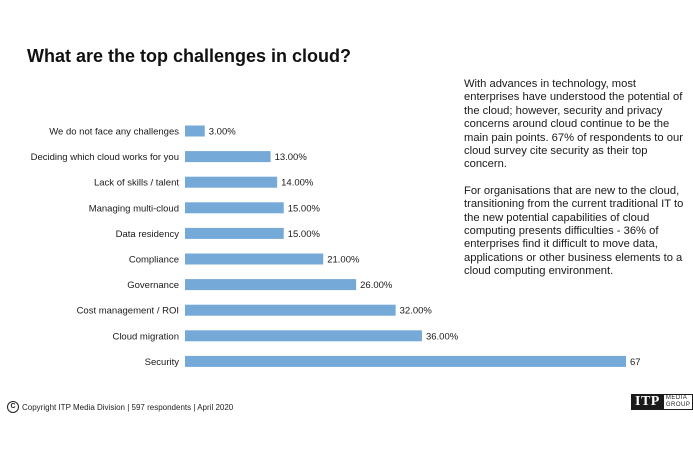 This screenshot has height=461, width=693. Describe the element at coordinates (647, 402) in the screenshot. I see `logo-main-text: ITP` at that location.